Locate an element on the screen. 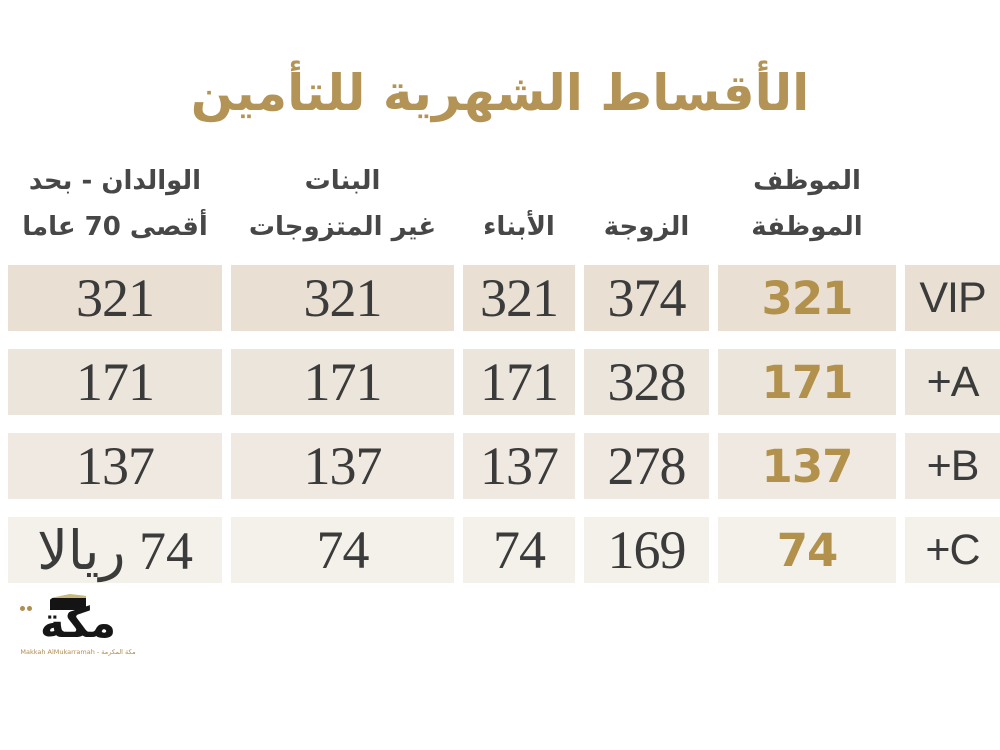 The width and height of the screenshot is (1000, 750). cell-category: +C is located at coordinates (952, 550).